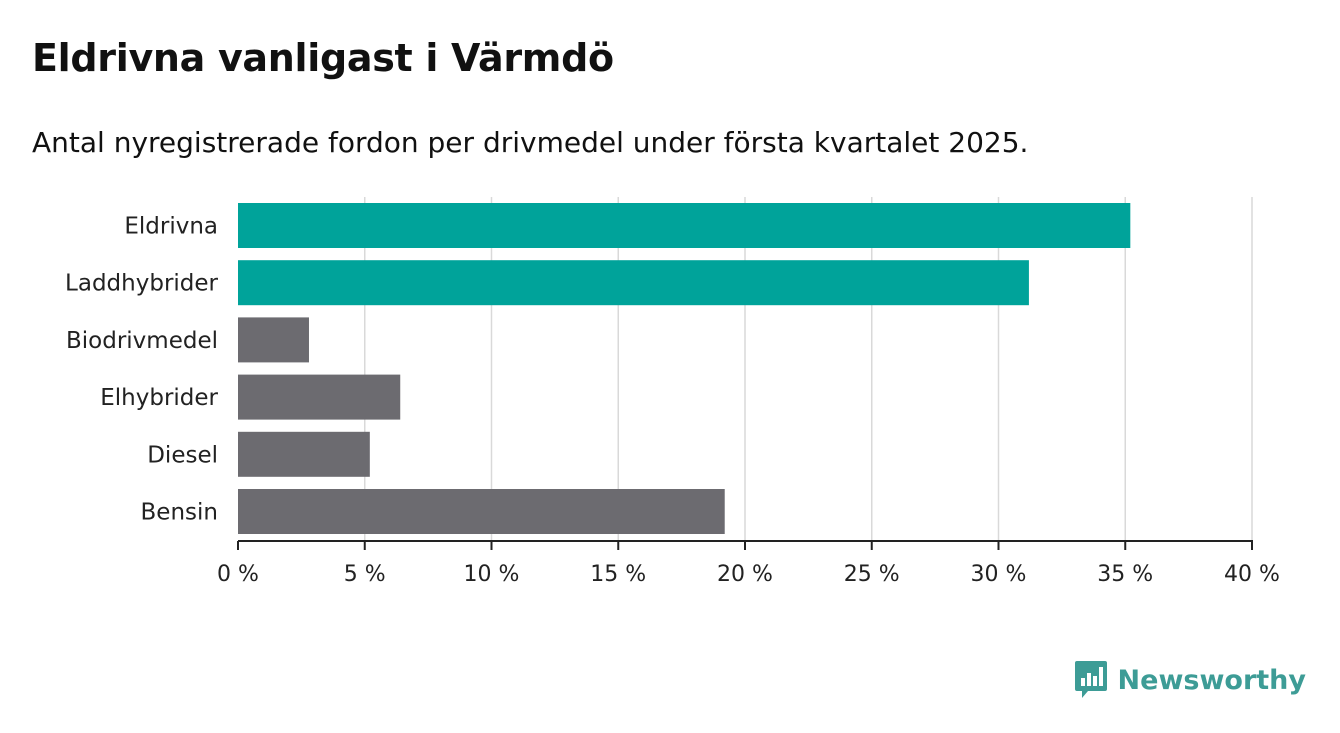 The image size is (1340, 733). Describe the element at coordinates (492, 574) in the screenshot. I see `x-tick-label: 10 %` at that location.